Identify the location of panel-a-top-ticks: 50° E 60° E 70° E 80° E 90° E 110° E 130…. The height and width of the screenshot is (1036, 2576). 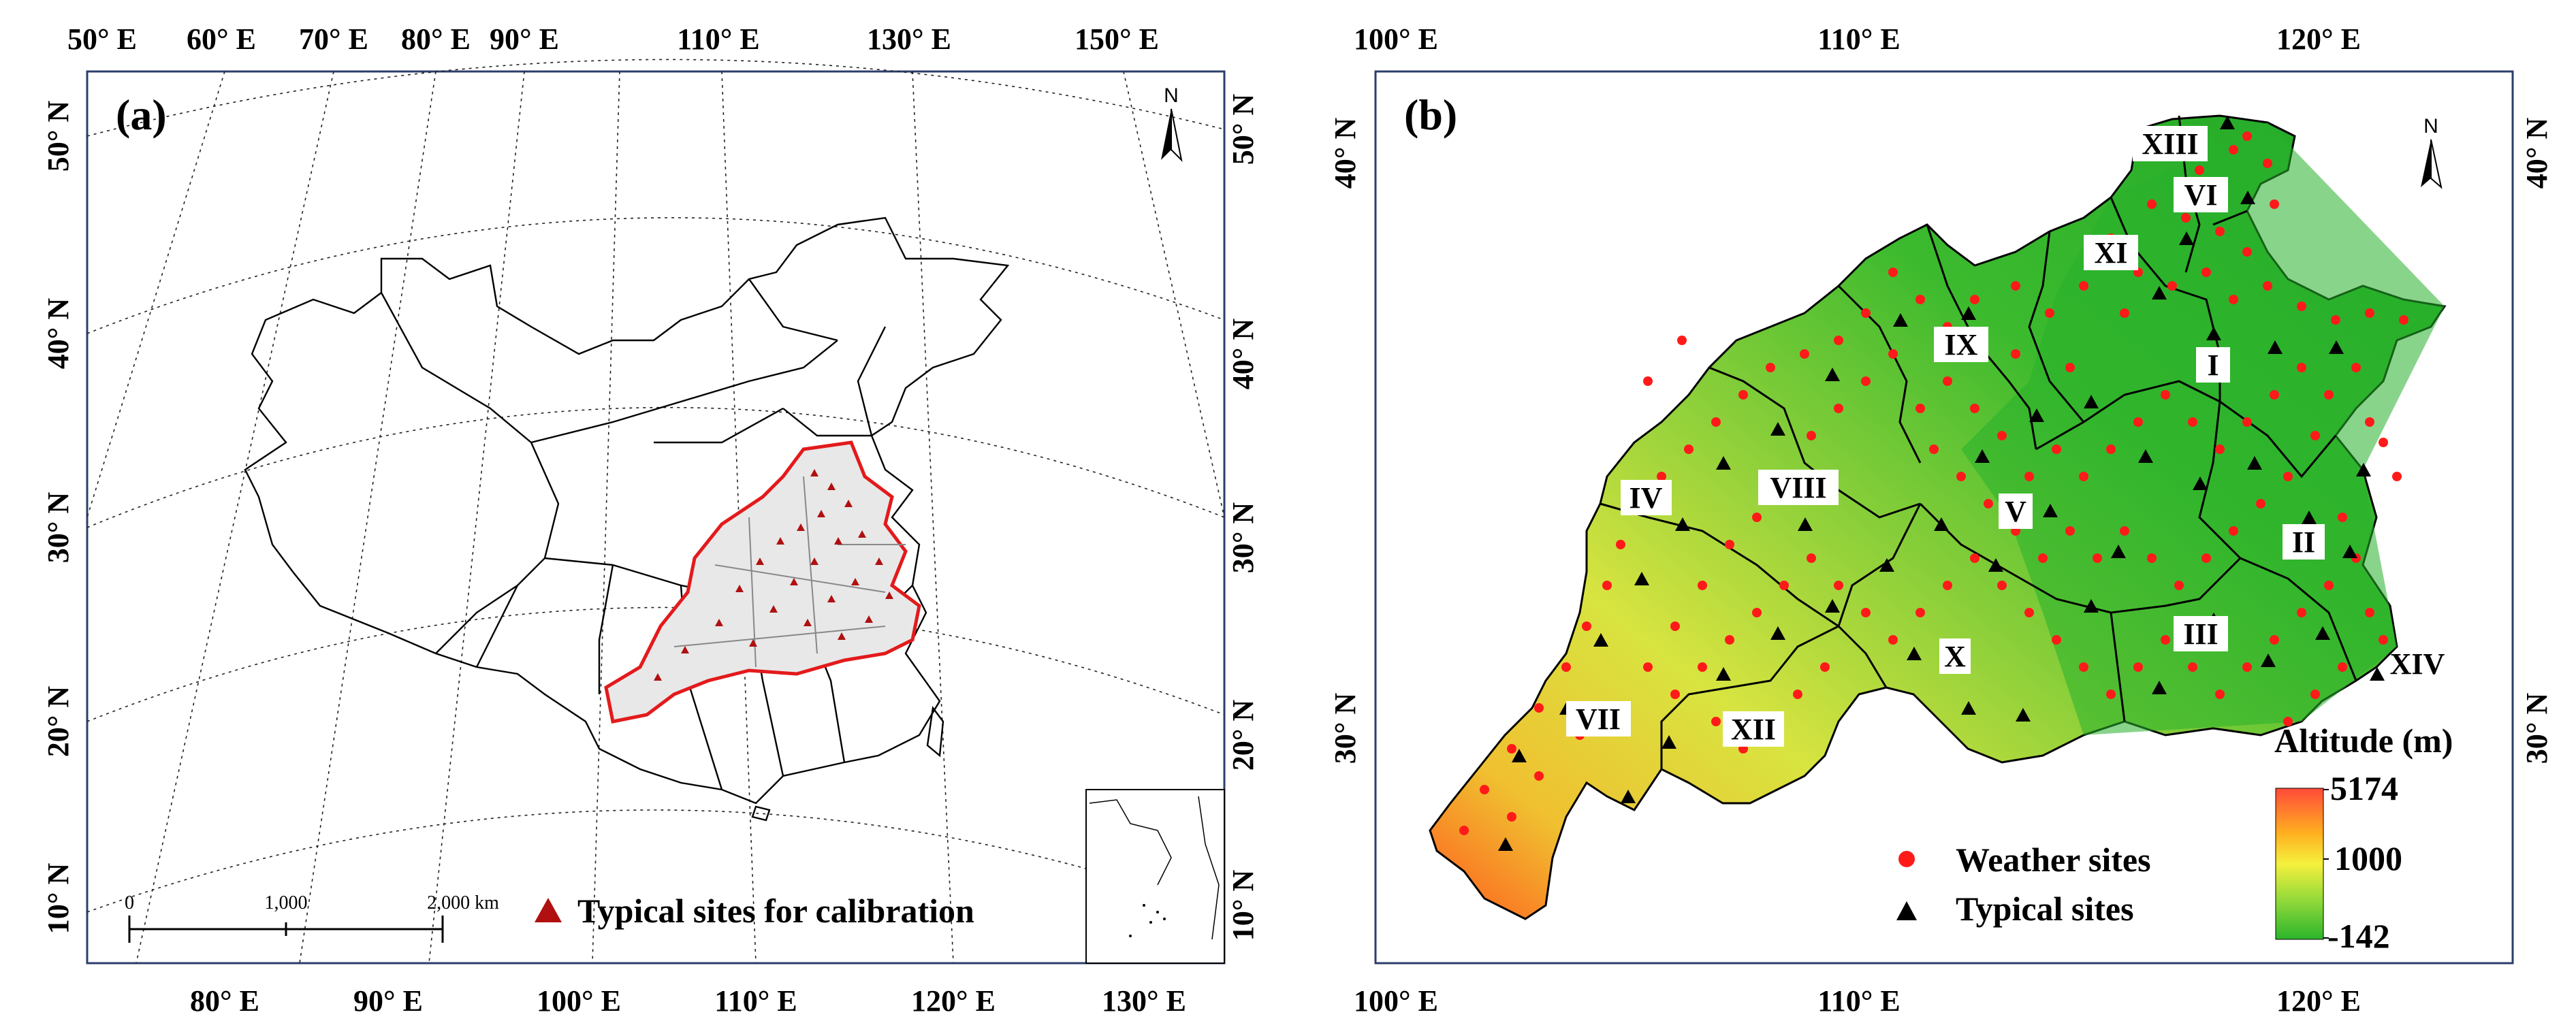
(613, 39).